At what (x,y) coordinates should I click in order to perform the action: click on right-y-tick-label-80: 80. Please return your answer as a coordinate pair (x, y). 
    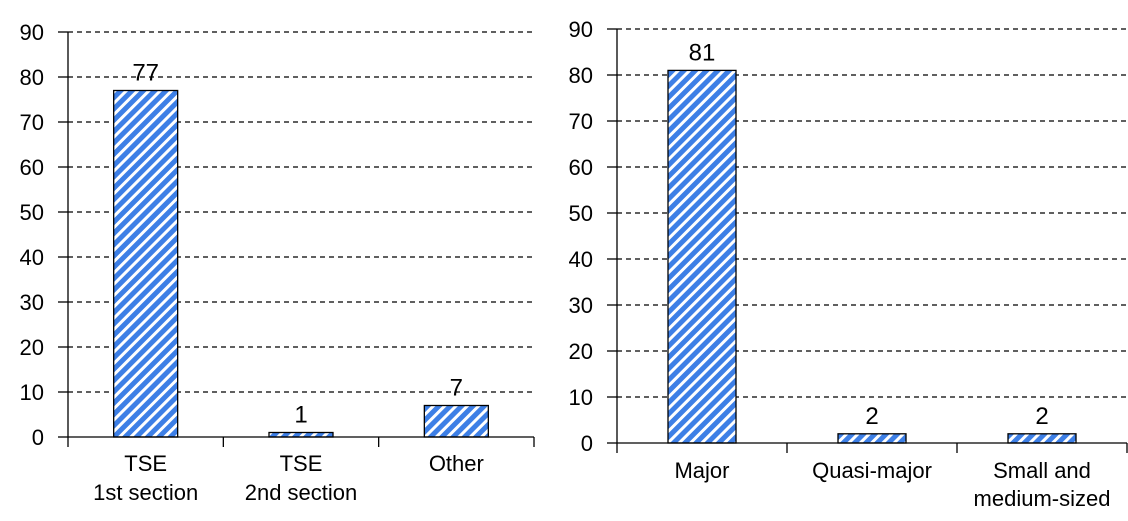
    Looking at the image, I should click on (581, 75).